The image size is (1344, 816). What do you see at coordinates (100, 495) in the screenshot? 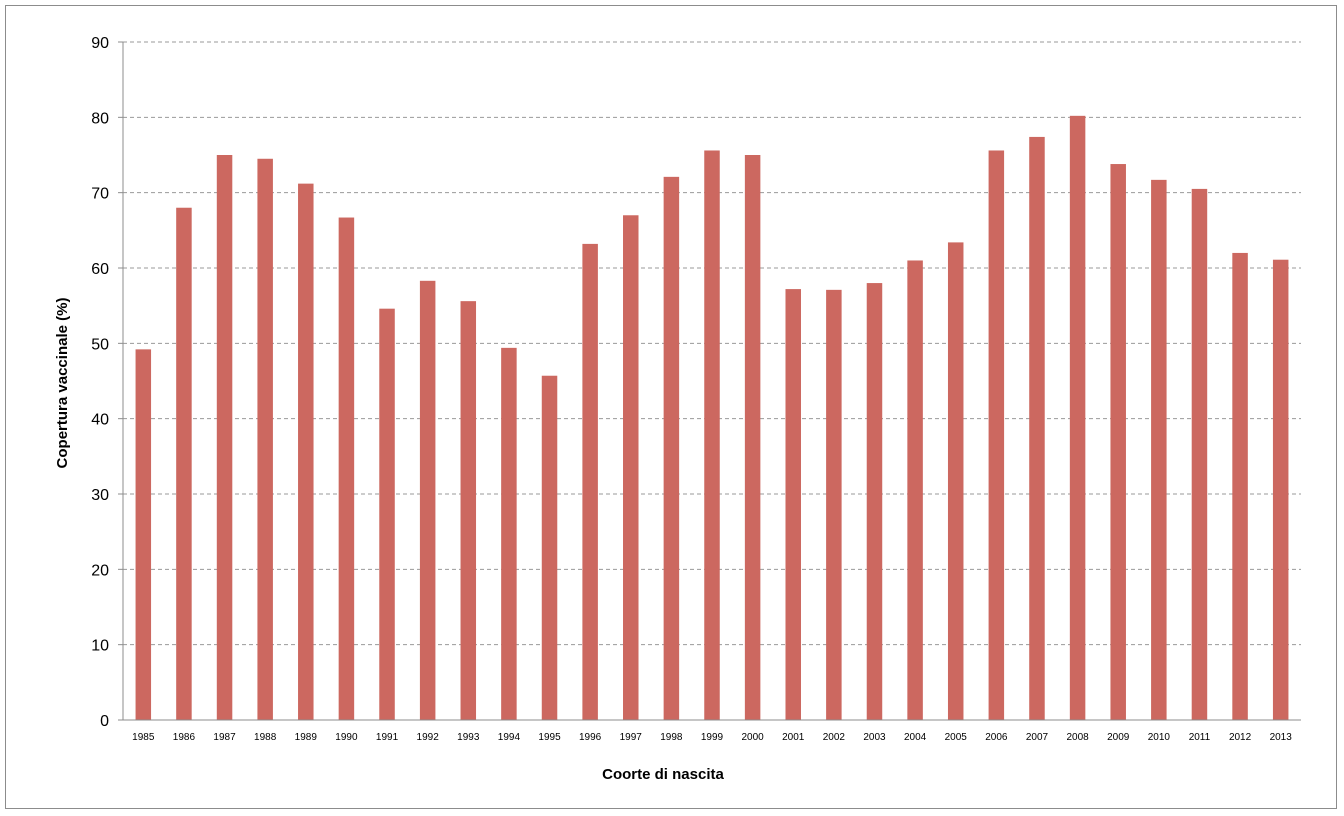
I see `y-tick-label: 30` at bounding box center [100, 495].